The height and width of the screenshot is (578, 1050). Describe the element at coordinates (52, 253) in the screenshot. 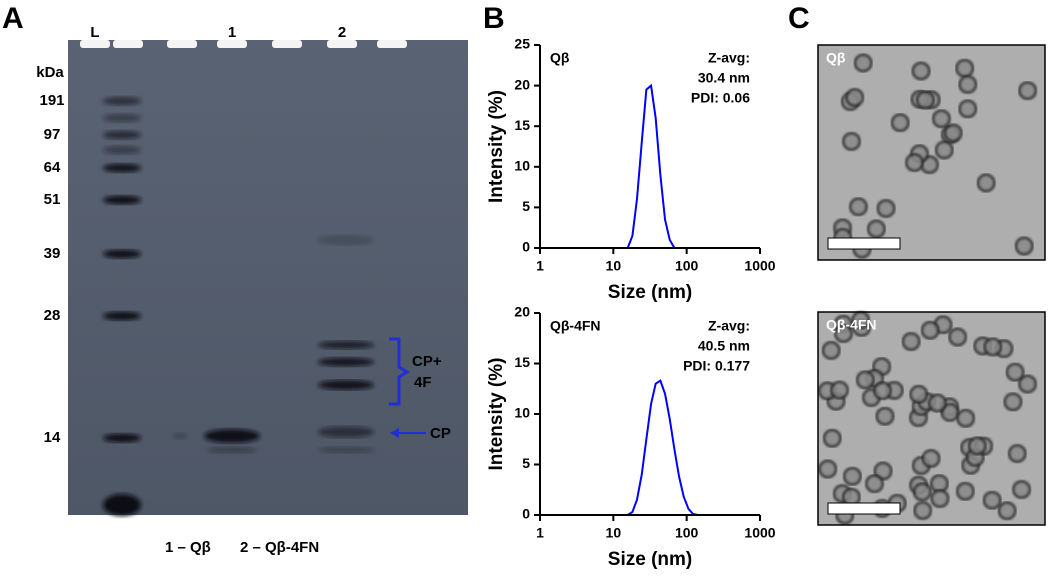

I see `ladder-label: 39` at that location.